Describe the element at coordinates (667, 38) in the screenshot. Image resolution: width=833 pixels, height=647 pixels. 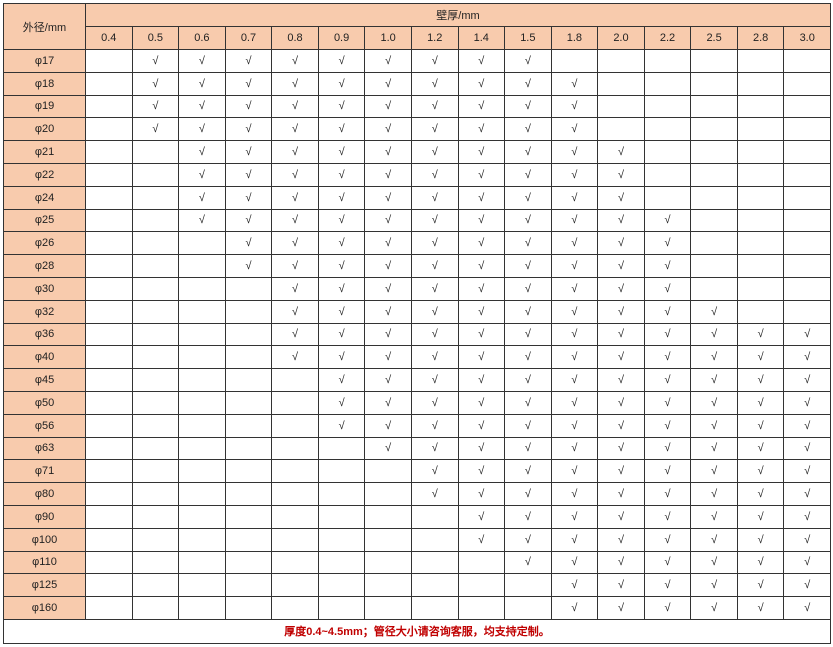
I see `thickness-column-header: 2.2` at that location.